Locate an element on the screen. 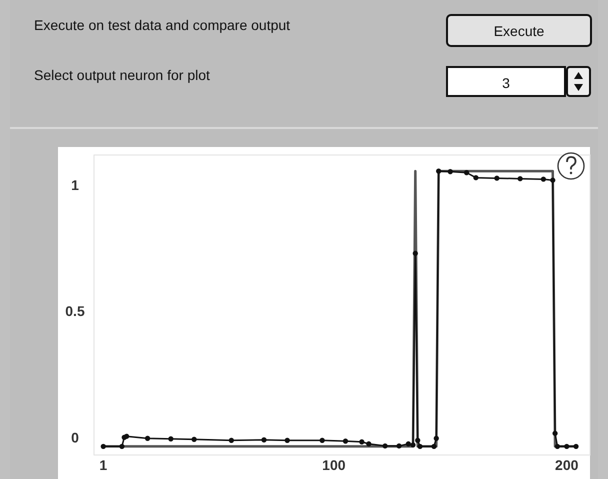 This screenshot has height=479, width=608. text: 3 is located at coordinates (506, 83).